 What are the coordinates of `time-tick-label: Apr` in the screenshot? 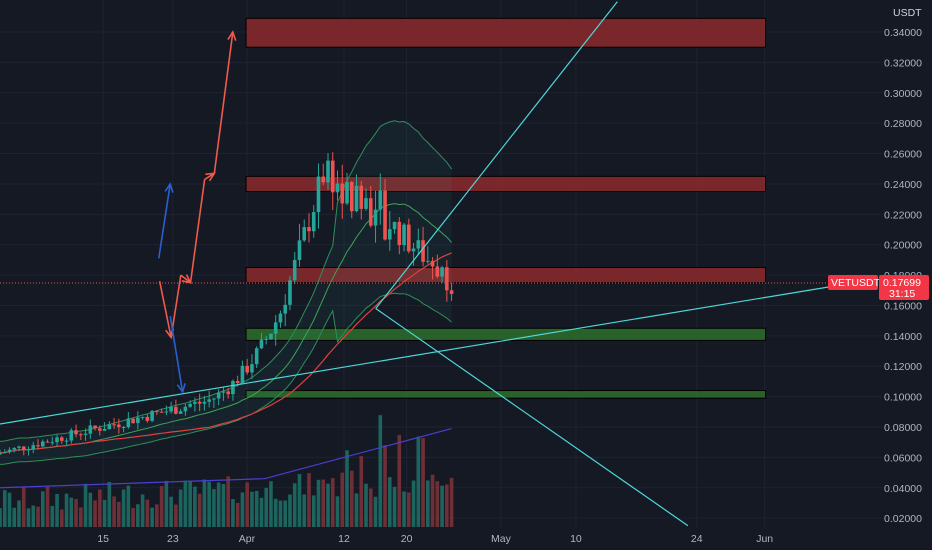 It's located at (247, 539).